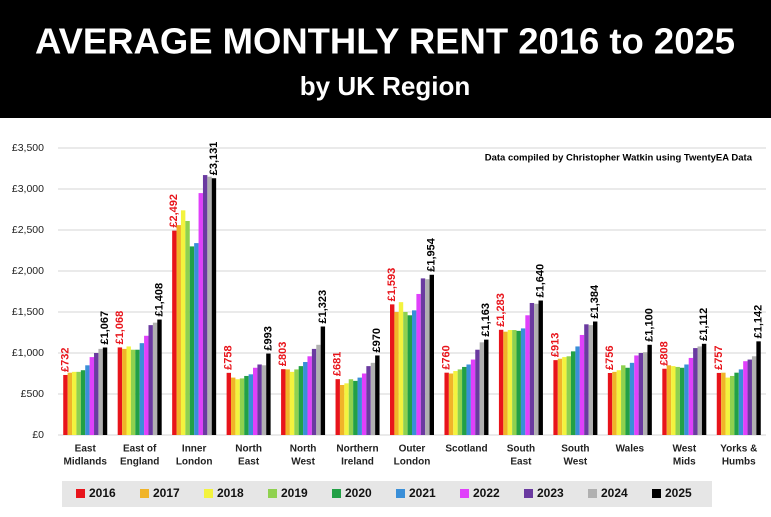 This screenshot has width=771, height=517. I want to click on x-tick-label: Scotland, so click(466, 449).